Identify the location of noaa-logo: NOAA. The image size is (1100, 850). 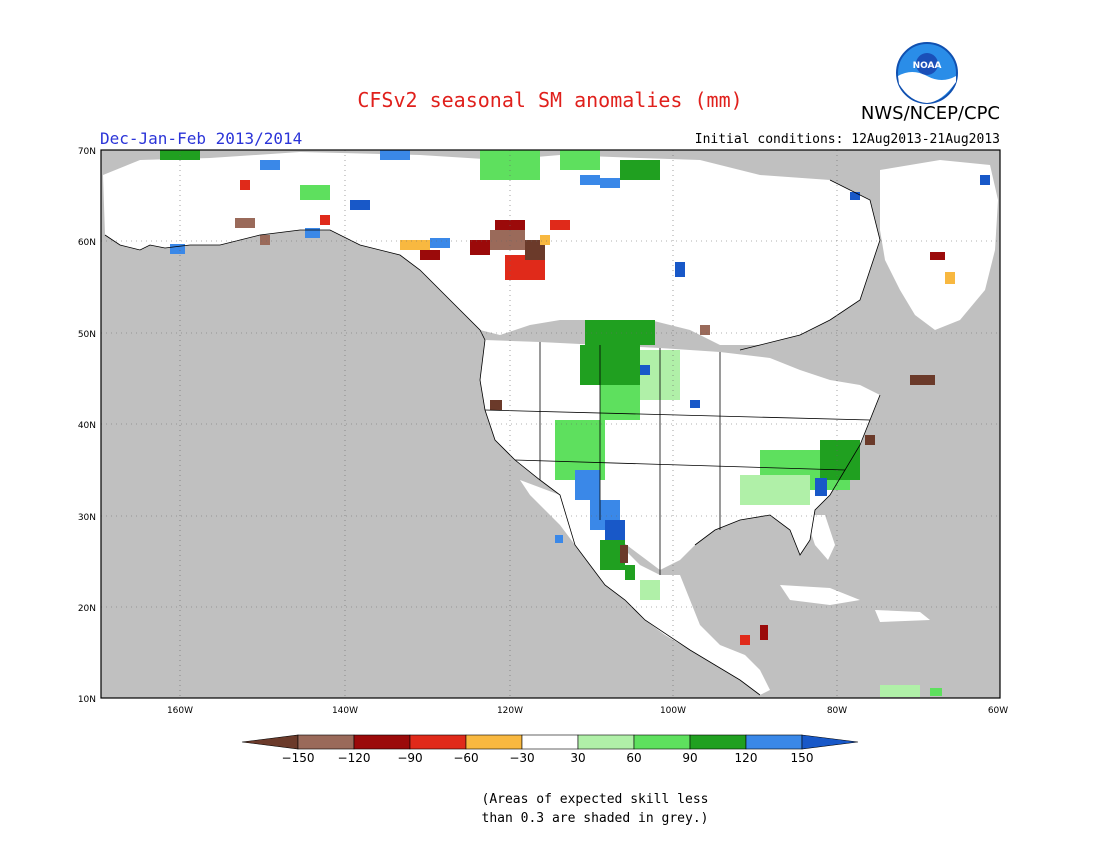
(927, 73).